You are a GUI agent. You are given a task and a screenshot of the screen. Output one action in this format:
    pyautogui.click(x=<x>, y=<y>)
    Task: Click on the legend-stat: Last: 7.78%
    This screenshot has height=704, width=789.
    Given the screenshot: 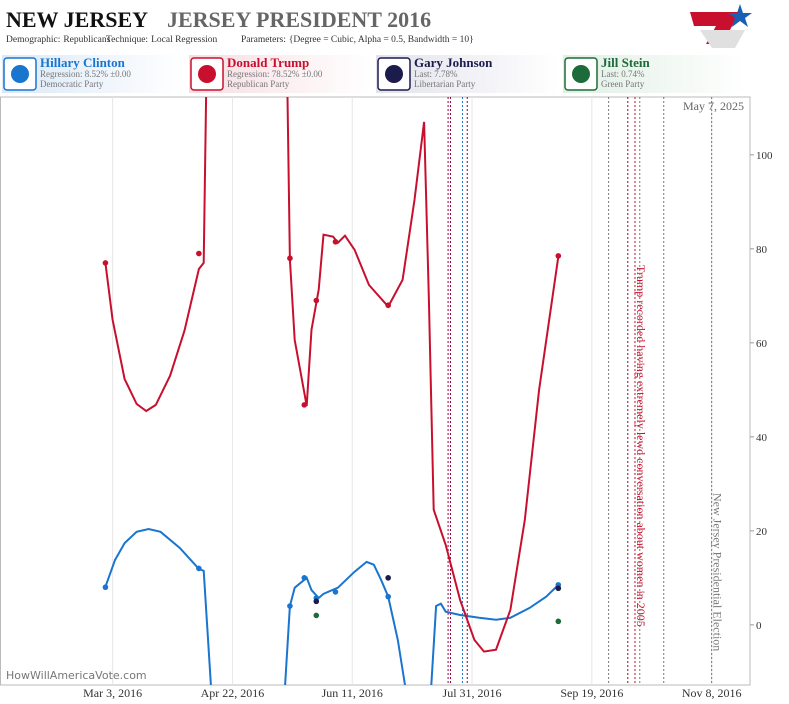 What is the action you would take?
    pyautogui.click(x=436, y=74)
    